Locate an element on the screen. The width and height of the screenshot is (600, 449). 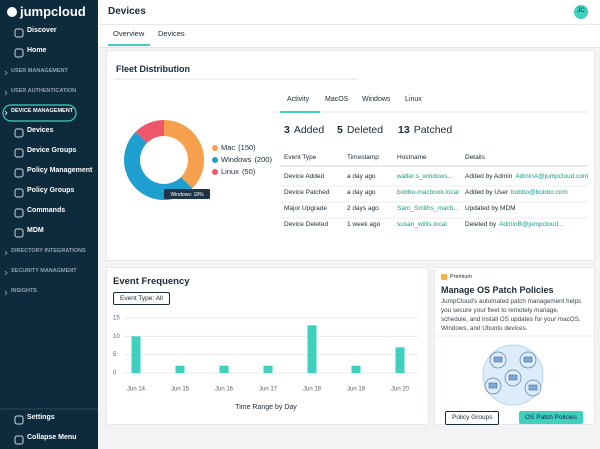
x-tick-label: Jun 19 is located at coordinates (356, 390).